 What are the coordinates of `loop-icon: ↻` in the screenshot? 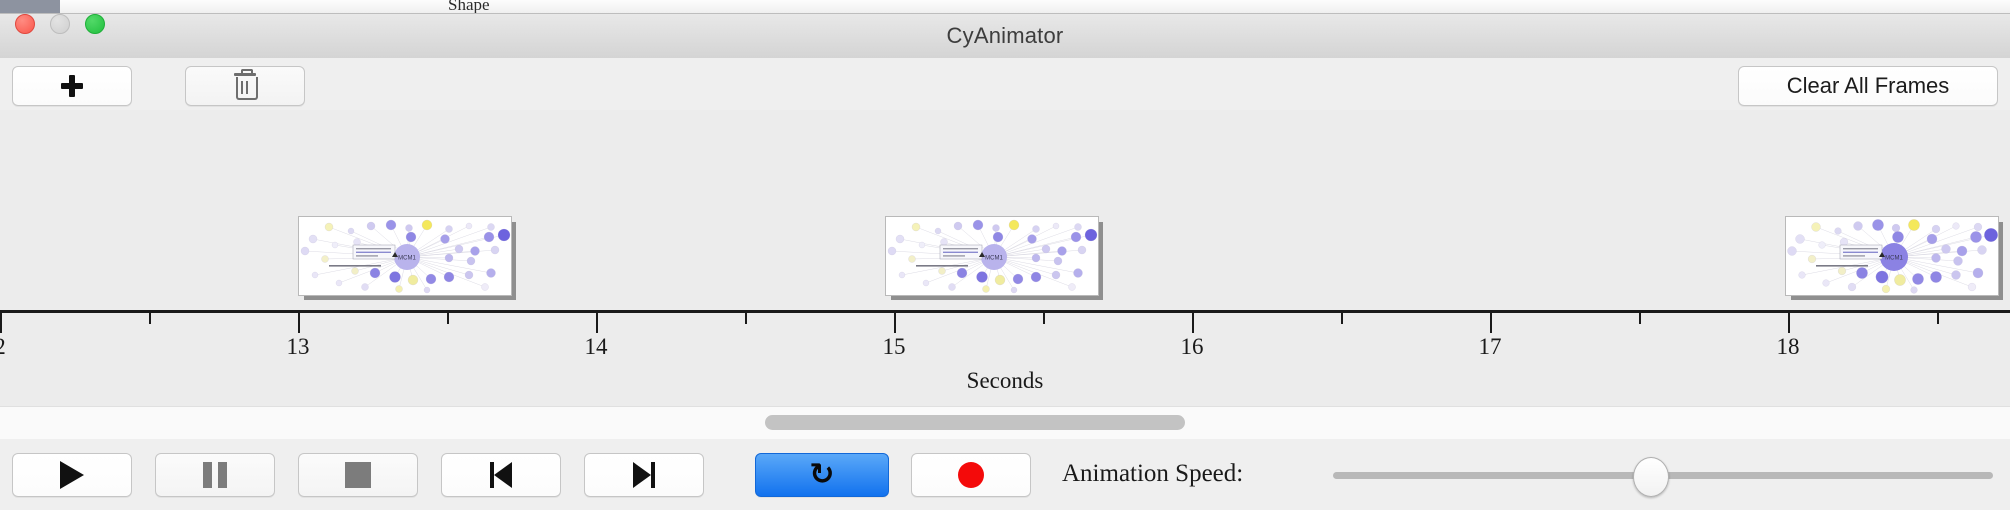 It's located at (822, 474).